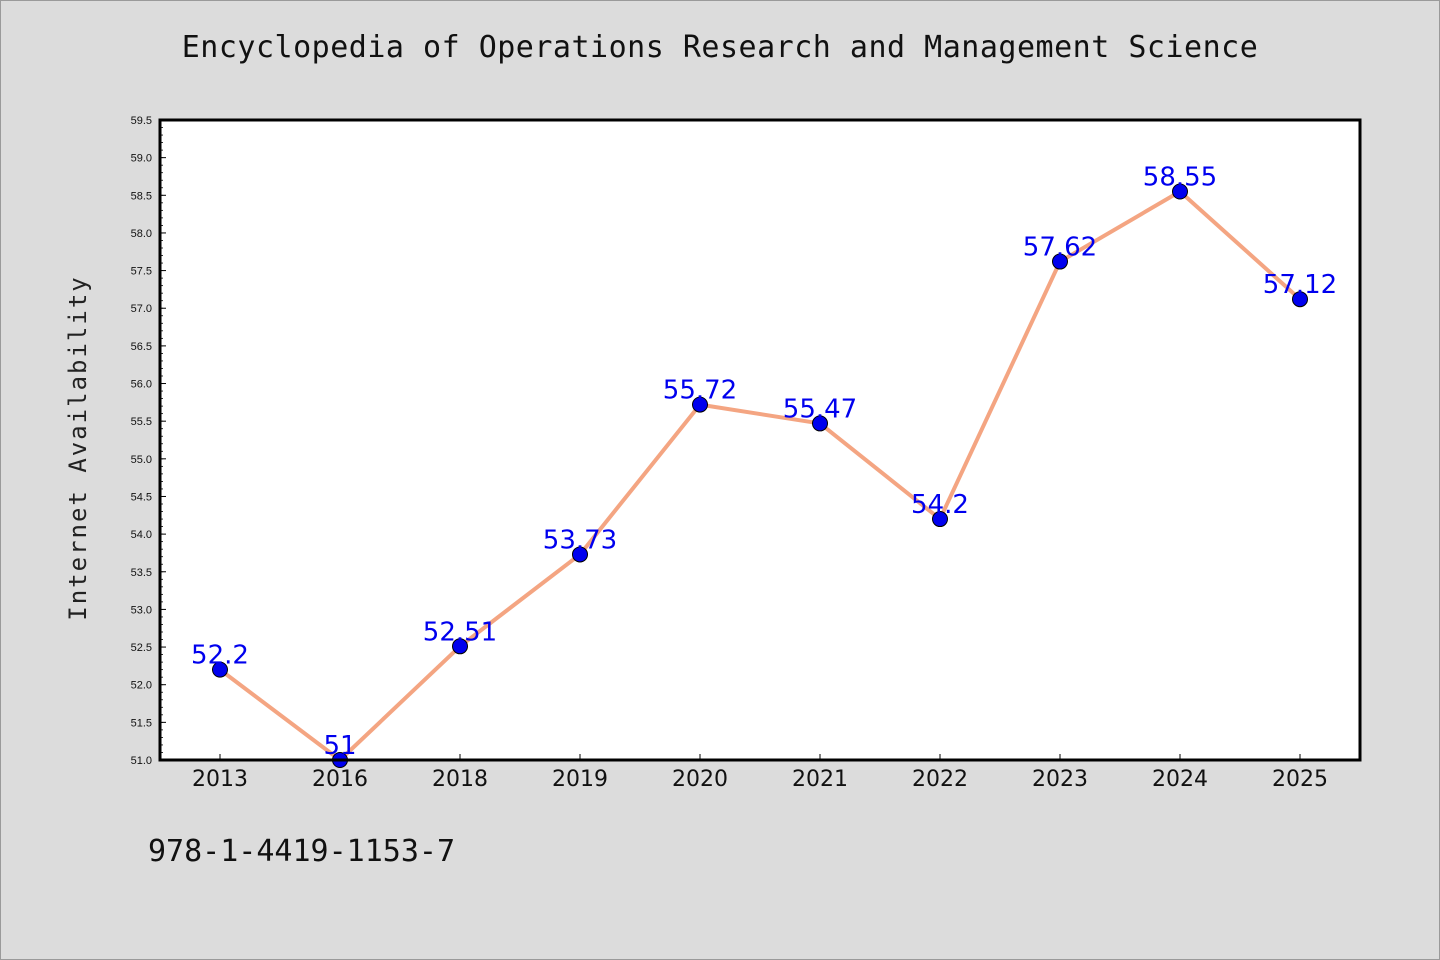 The width and height of the screenshot is (1440, 960). Describe the element at coordinates (1060, 779) in the screenshot. I see `x-tick-label: 2023` at that location.